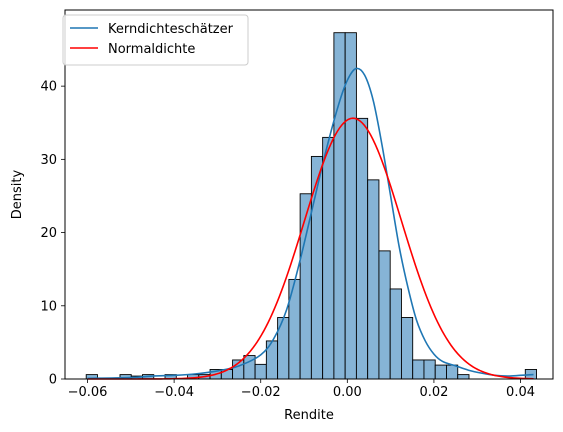  Describe the element at coordinates (48, 160) in the screenshot. I see `y-tick-label: 30` at that location.